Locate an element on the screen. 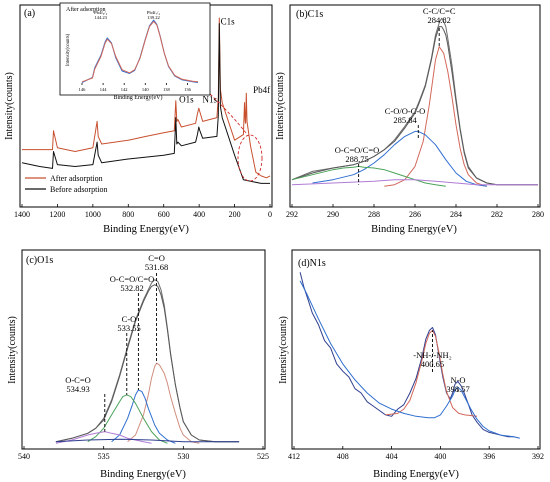 This screenshot has height=482, width=550. panel-c-series-0-line is located at coordinates (147, 361).